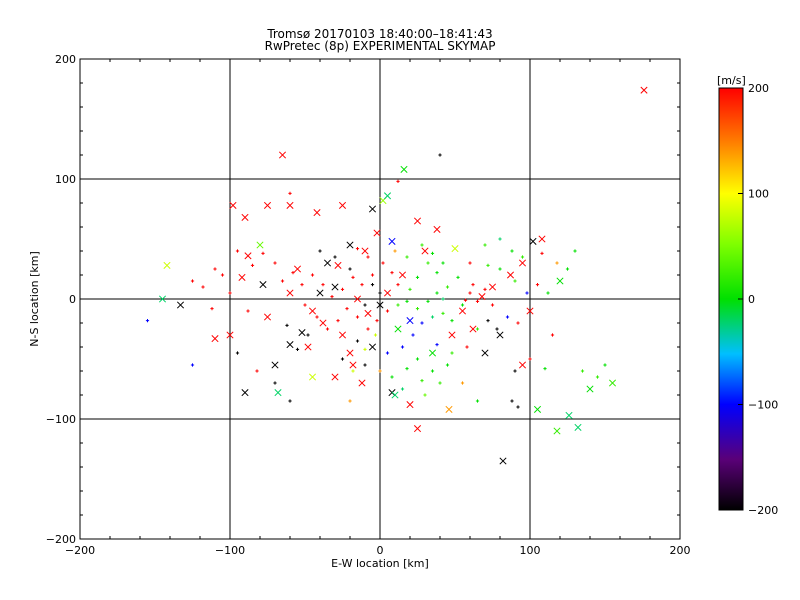 The image size is (800, 600). What do you see at coordinates (731, 80) in the screenshot?
I see `colorbar-label: [m/s]` at bounding box center [731, 80].